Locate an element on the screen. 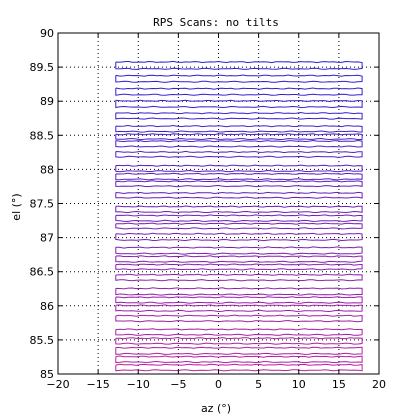 Image resolution: width=420 pixels, height=420 pixels. x-tick-label: 5 is located at coordinates (258, 384).